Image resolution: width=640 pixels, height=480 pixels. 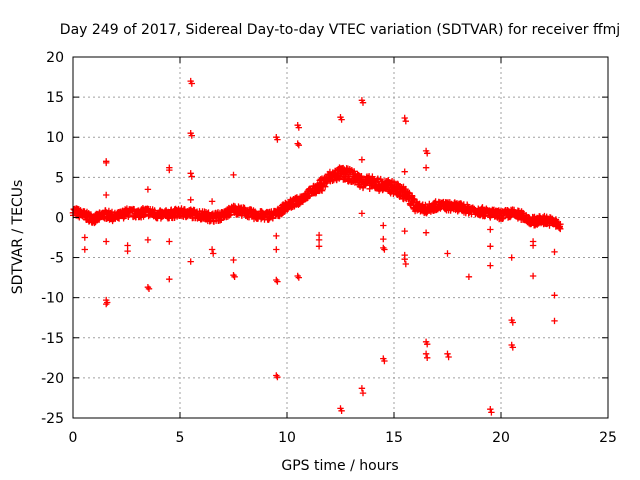 What do you see at coordinates (55, 98) in the screenshot?
I see `y-tick-label: 15` at bounding box center [55, 98].